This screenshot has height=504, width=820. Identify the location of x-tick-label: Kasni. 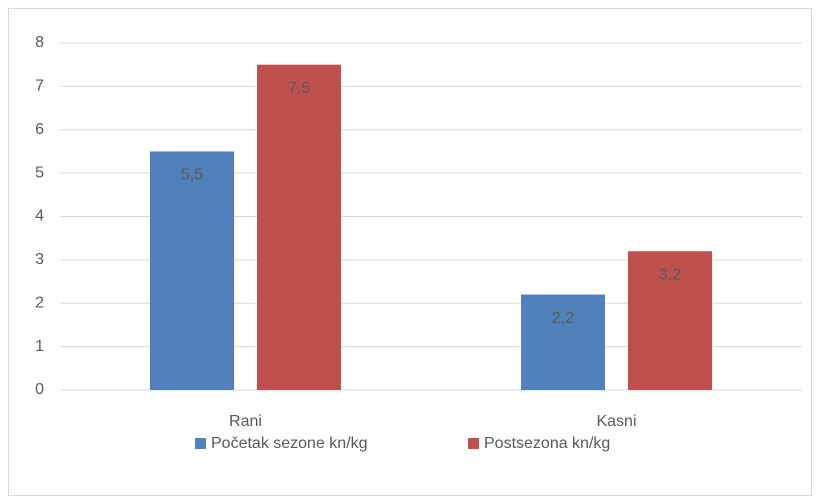
(616, 421).